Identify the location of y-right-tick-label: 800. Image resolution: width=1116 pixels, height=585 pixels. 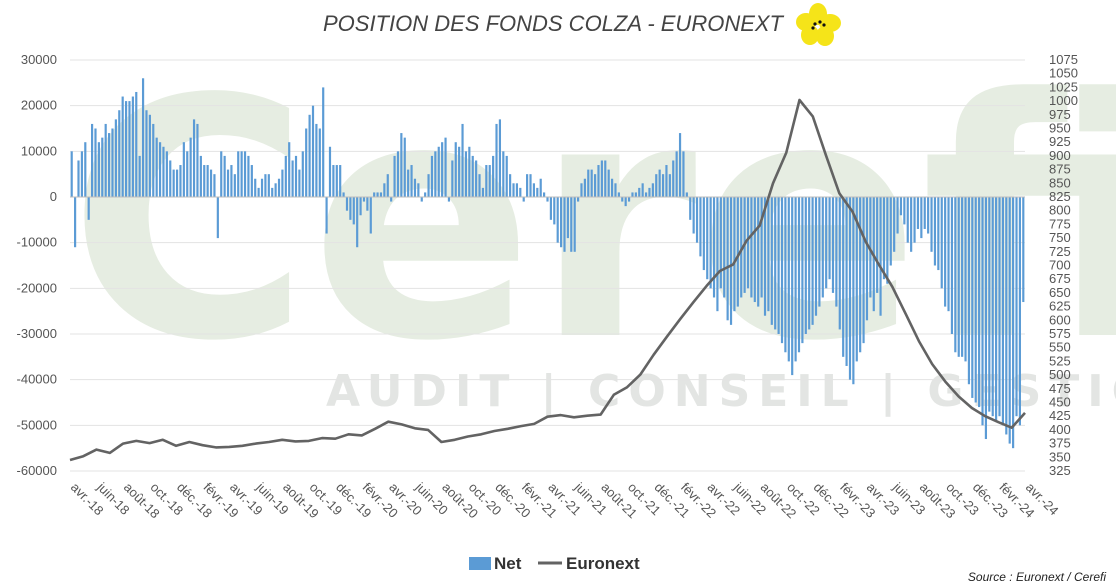
(1060, 210).